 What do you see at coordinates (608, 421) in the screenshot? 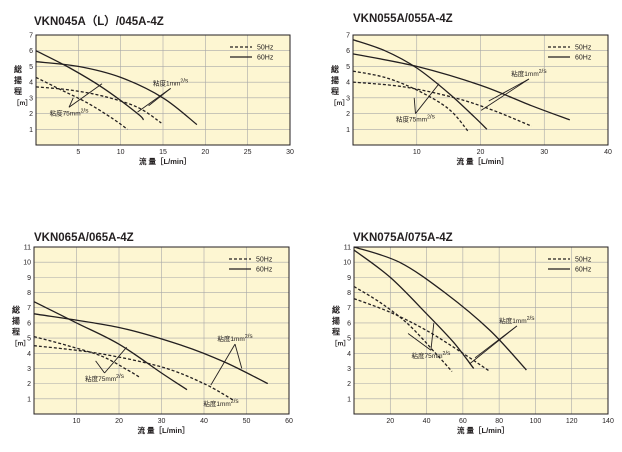
I see `x-tick-label: 140` at bounding box center [608, 421].